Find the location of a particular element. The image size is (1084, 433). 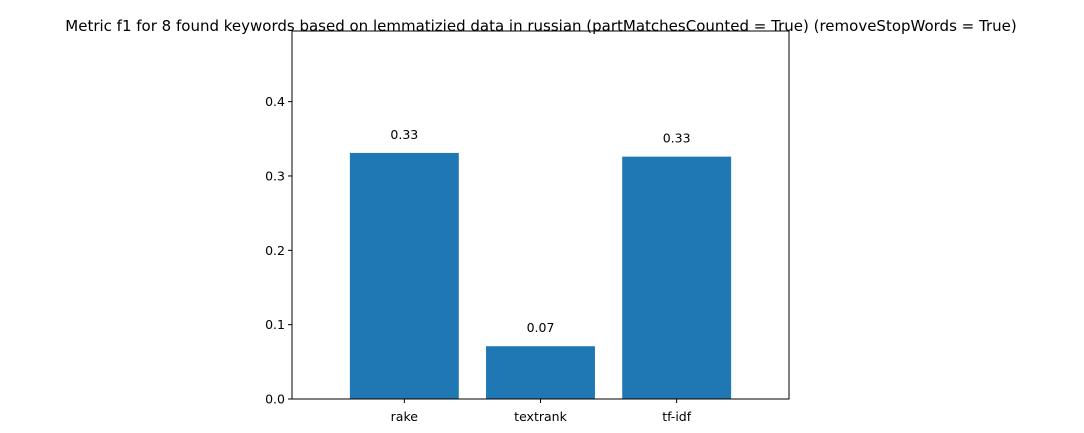

x-tick-label: tf-idf is located at coordinates (677, 416).